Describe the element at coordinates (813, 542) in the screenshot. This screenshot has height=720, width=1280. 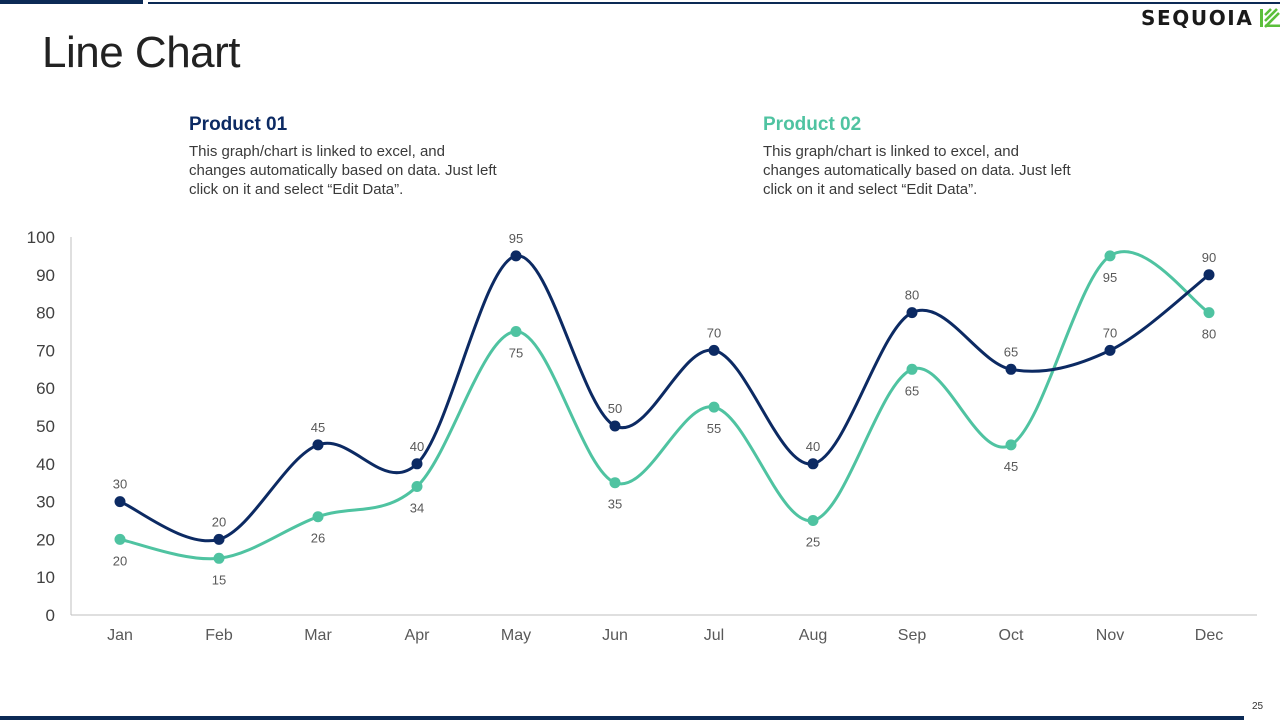
I see `data-label-product-02: 25` at that location.